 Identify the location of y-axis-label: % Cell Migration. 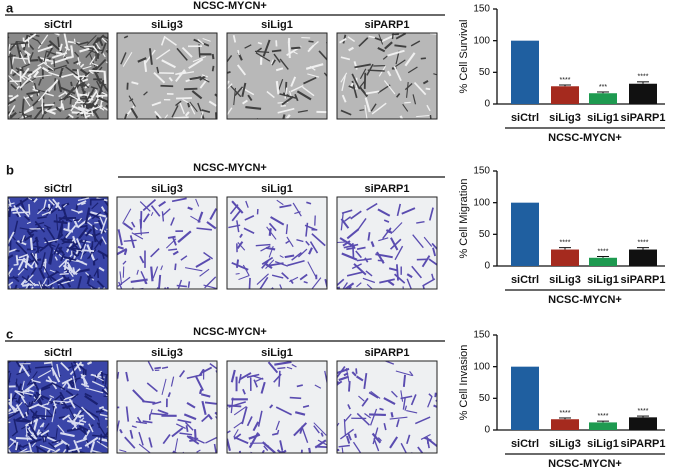
(464, 218).